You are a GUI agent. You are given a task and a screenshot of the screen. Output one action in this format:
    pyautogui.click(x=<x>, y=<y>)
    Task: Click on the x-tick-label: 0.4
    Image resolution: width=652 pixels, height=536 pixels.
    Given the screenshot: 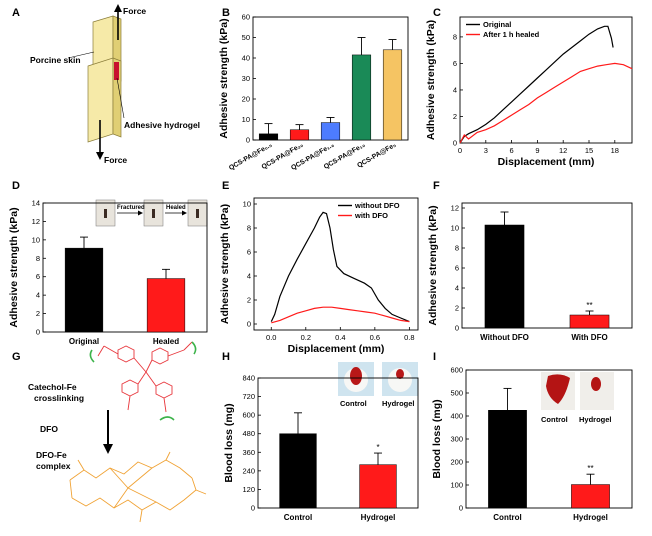 What is the action you would take?
    pyautogui.click(x=340, y=337)
    